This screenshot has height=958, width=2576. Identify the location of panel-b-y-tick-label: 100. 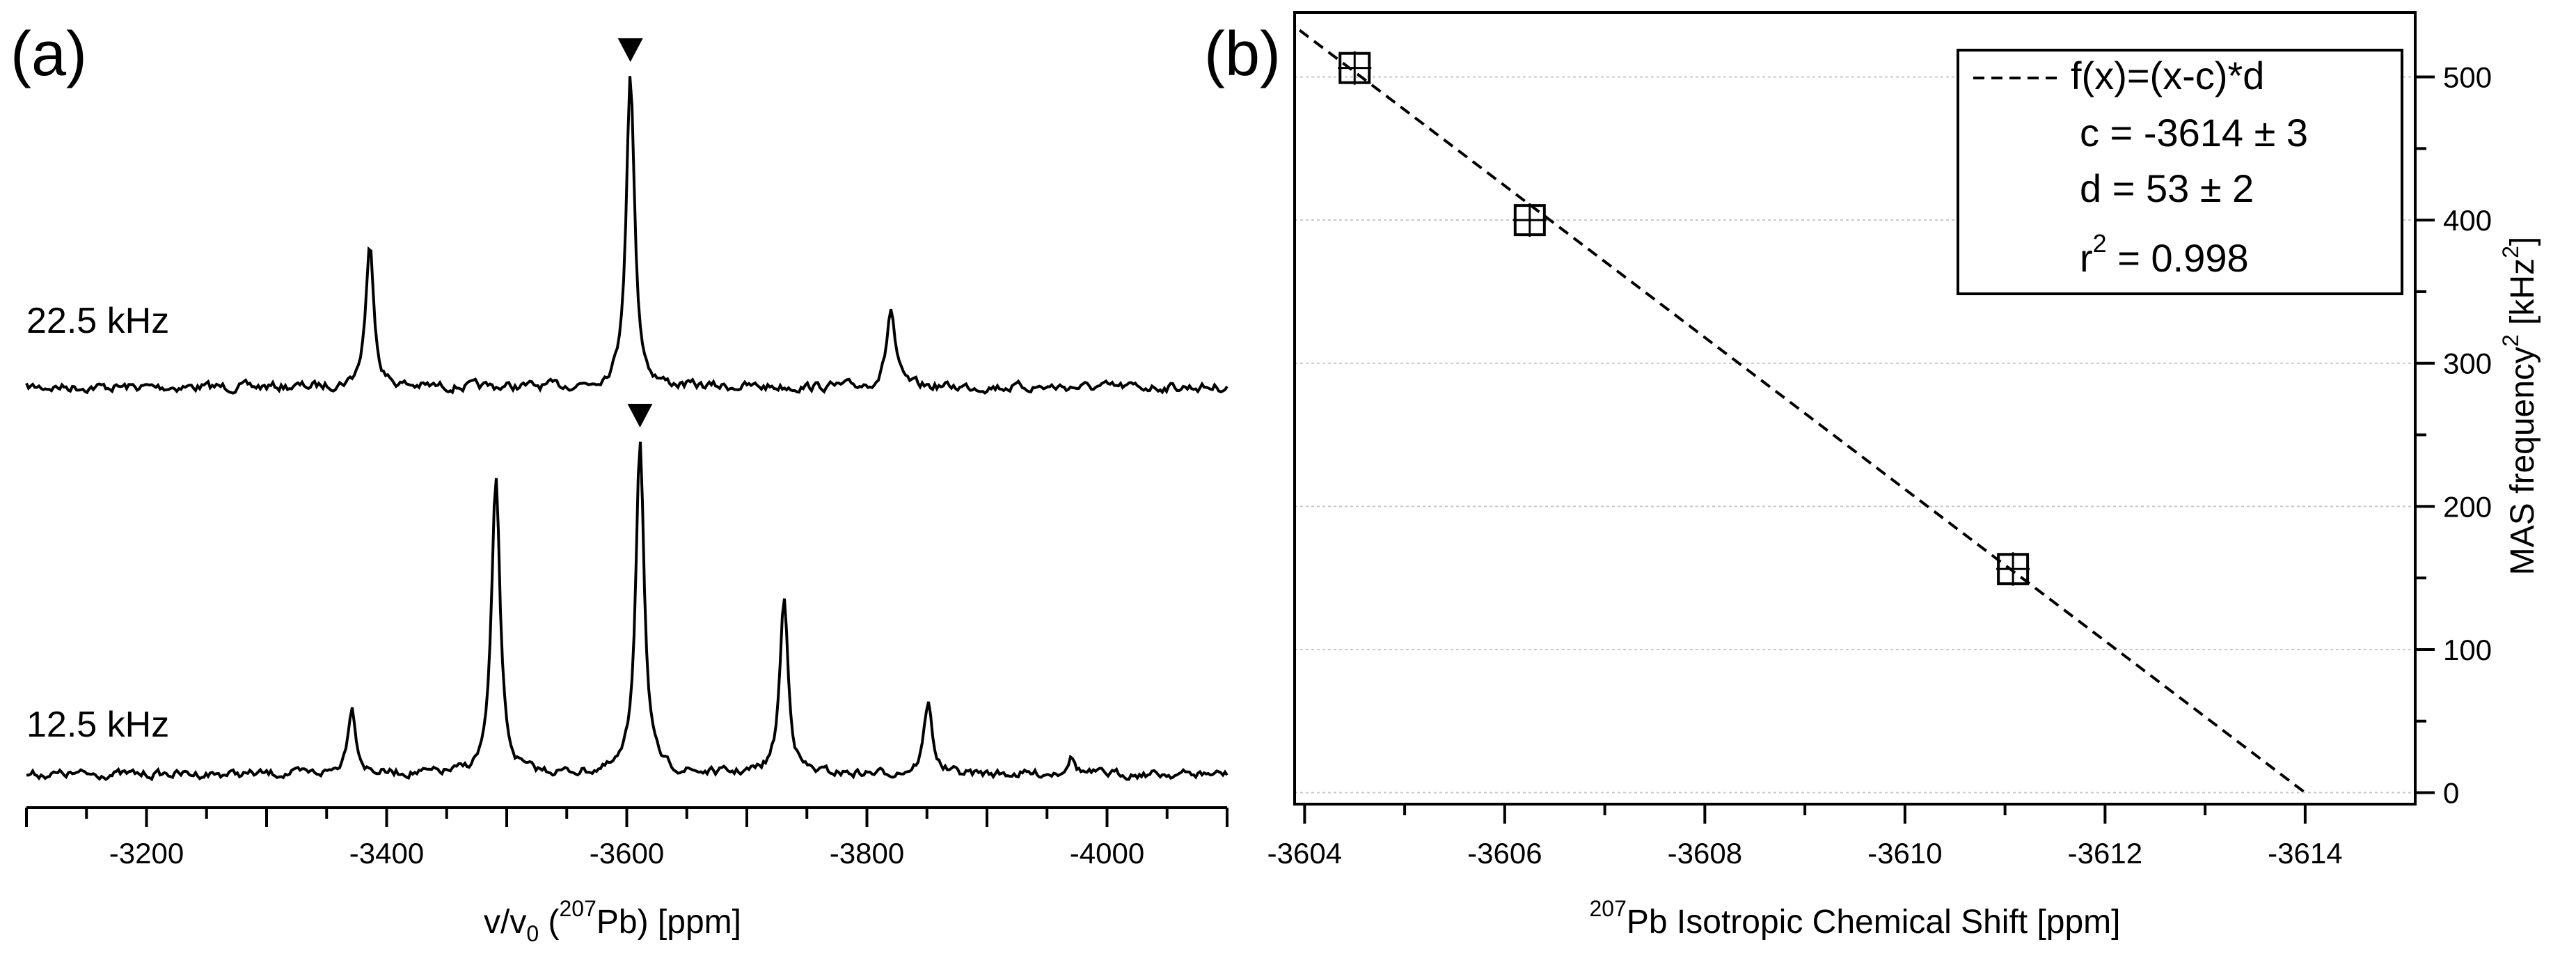
(2467, 650).